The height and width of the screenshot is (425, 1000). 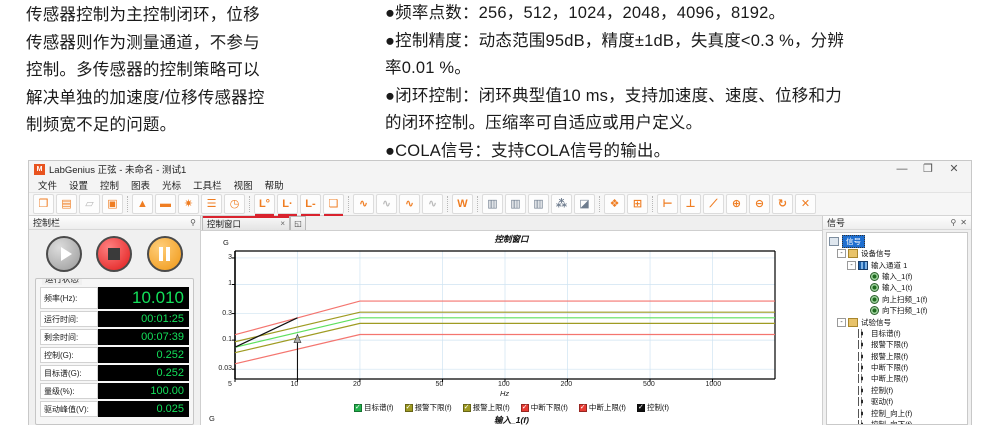 What do you see at coordinates (386, 204) in the screenshot?
I see `run-sweep-icon: ∿` at bounding box center [386, 204].